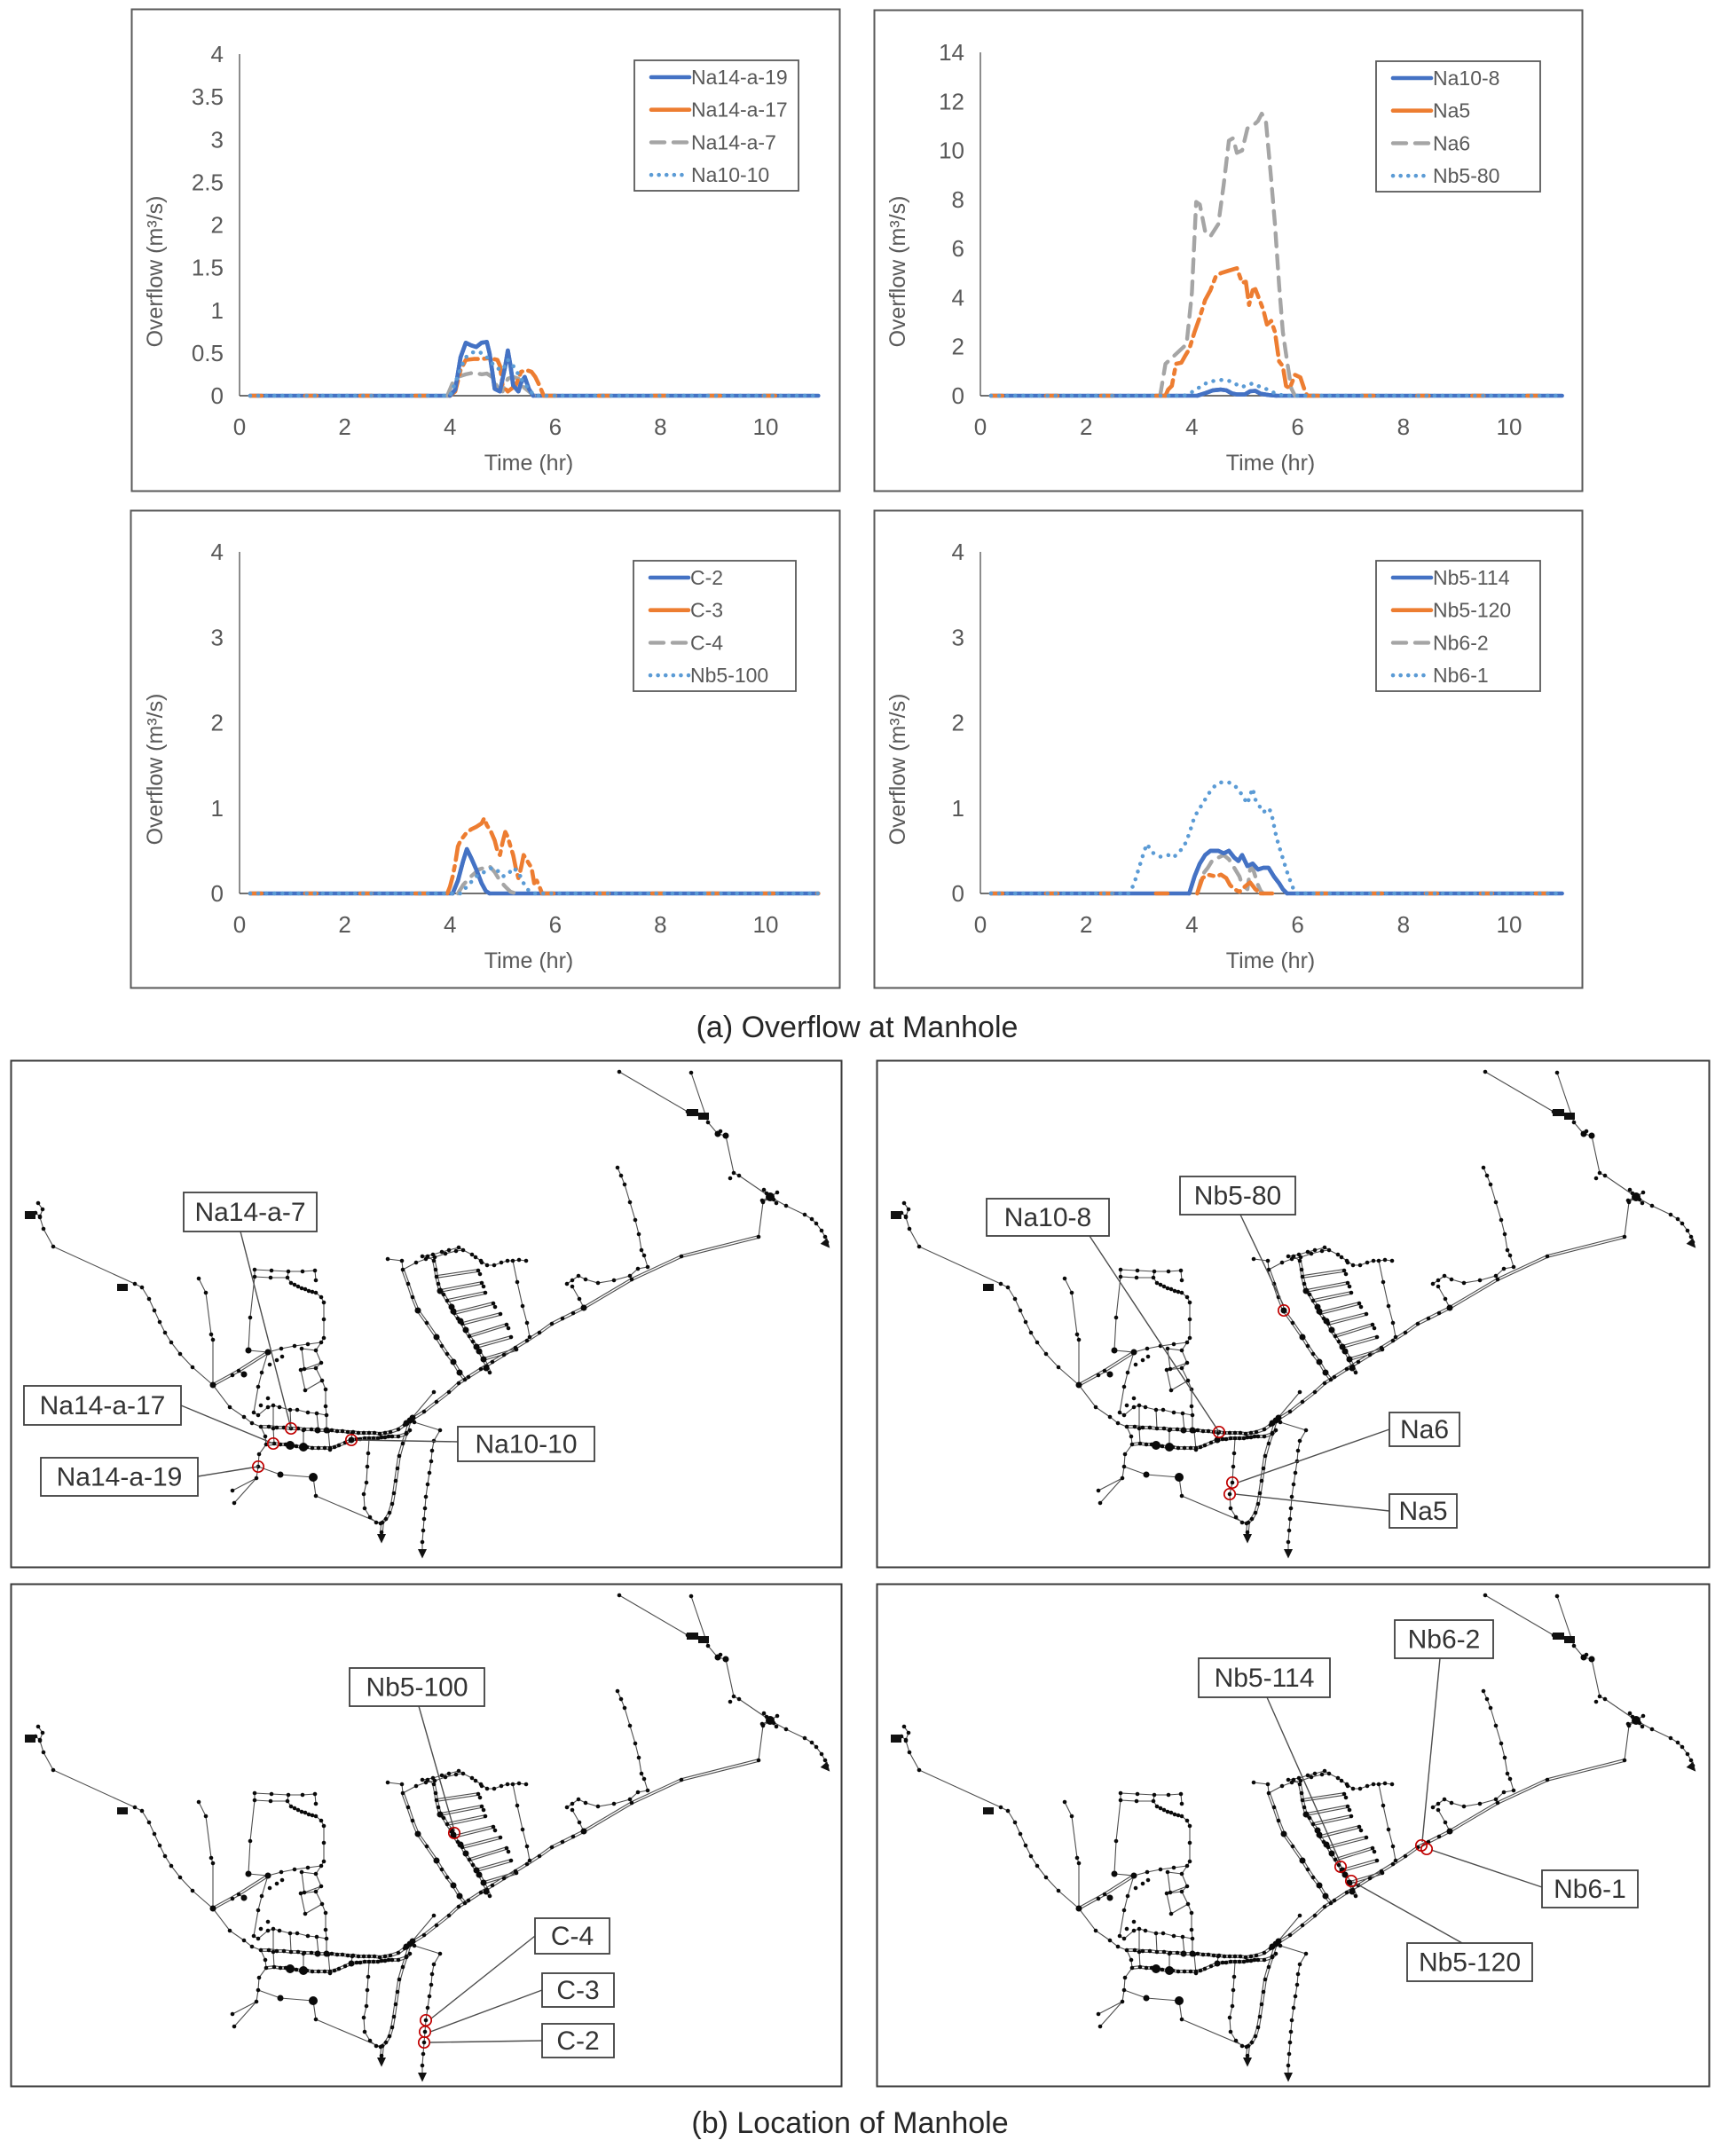  I want to click on svg-text: 12, so click(951, 101).